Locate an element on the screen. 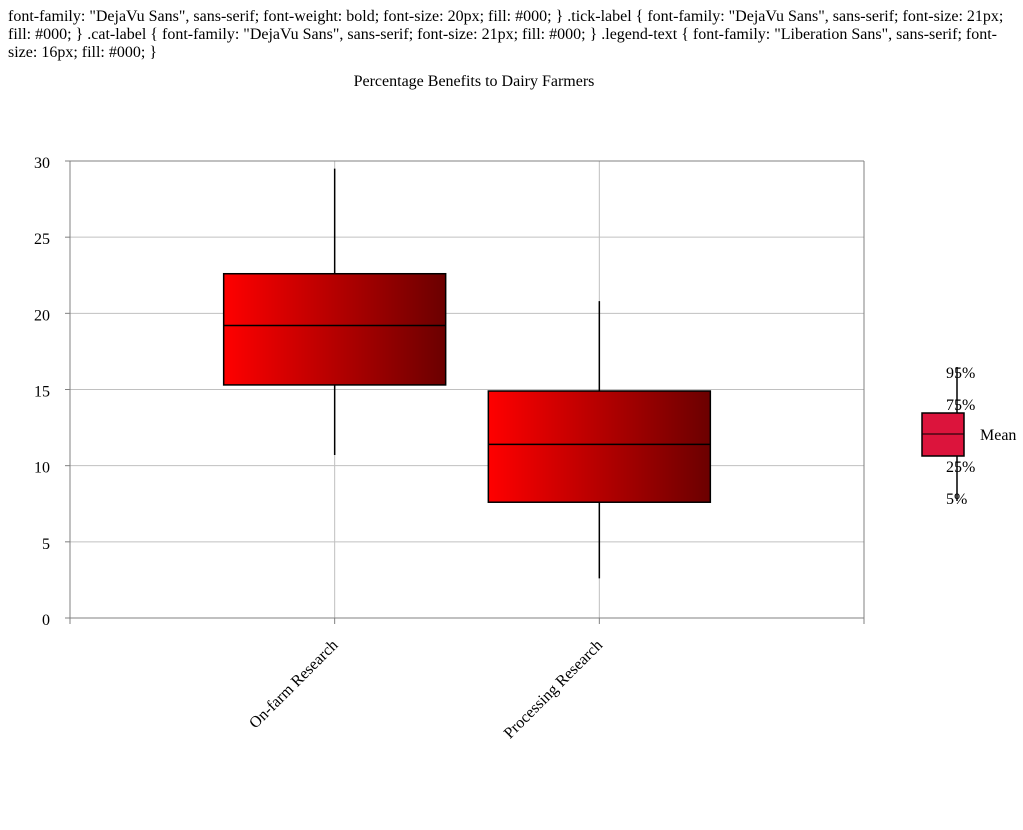 This screenshot has height=830, width=1023. legend-label-95: 95% is located at coordinates (960, 373).